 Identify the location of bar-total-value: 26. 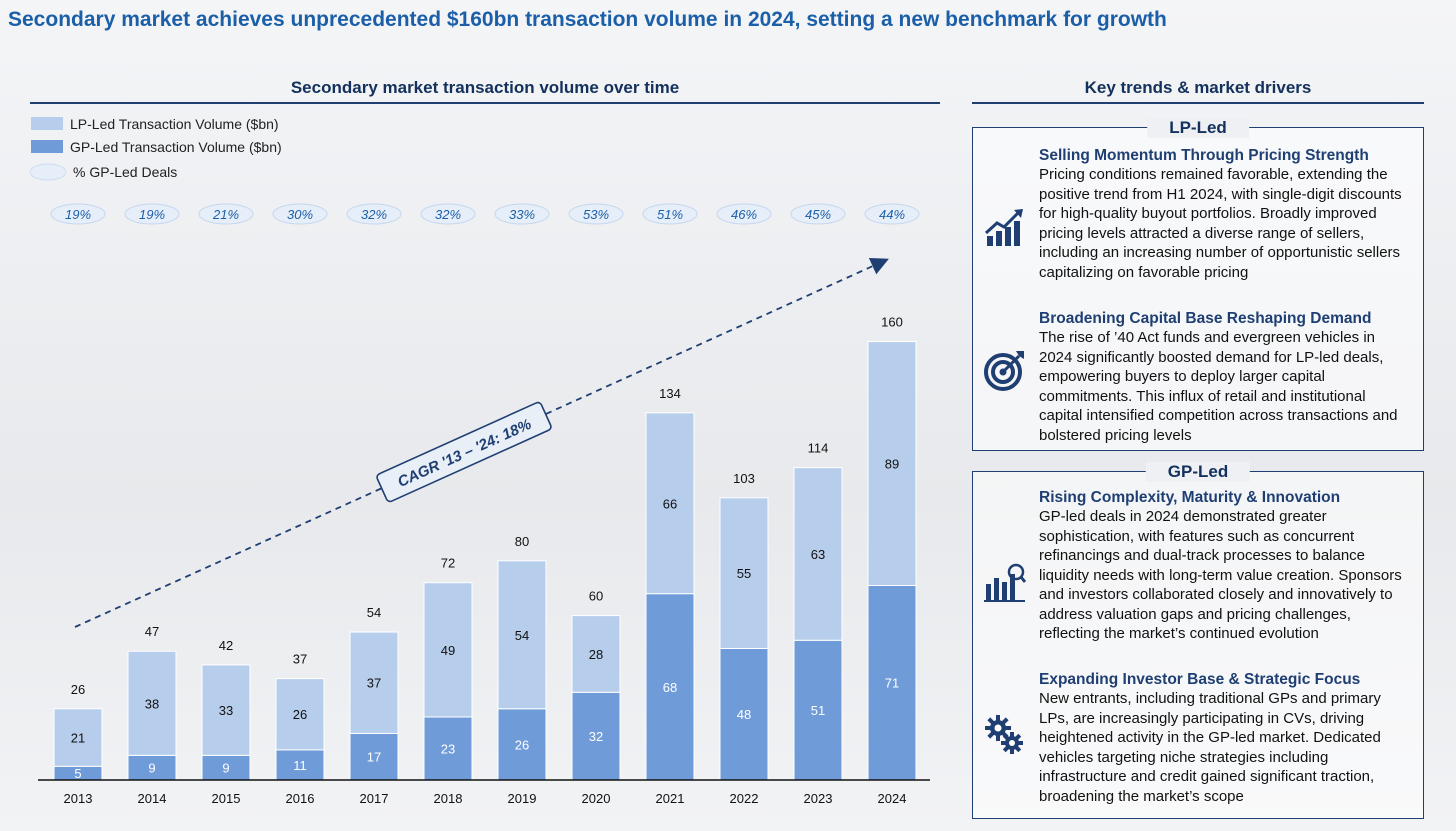
(78, 689).